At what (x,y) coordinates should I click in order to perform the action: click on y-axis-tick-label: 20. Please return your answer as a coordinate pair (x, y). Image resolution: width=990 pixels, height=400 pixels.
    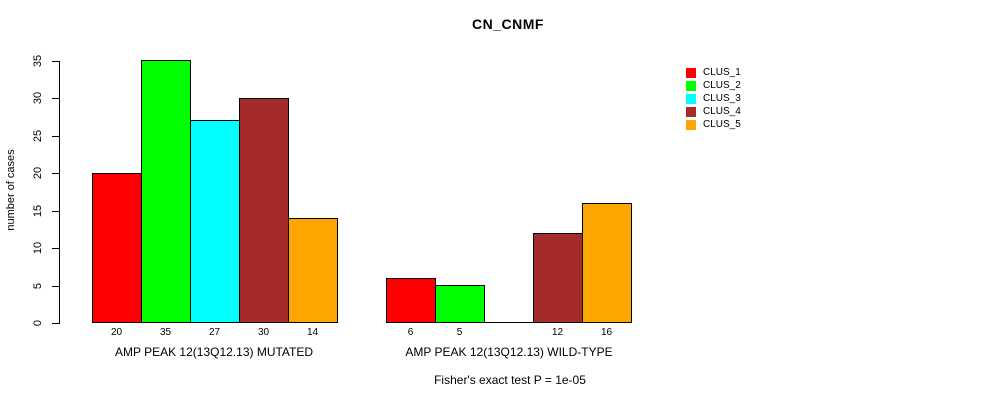
    Looking at the image, I should click on (38, 173).